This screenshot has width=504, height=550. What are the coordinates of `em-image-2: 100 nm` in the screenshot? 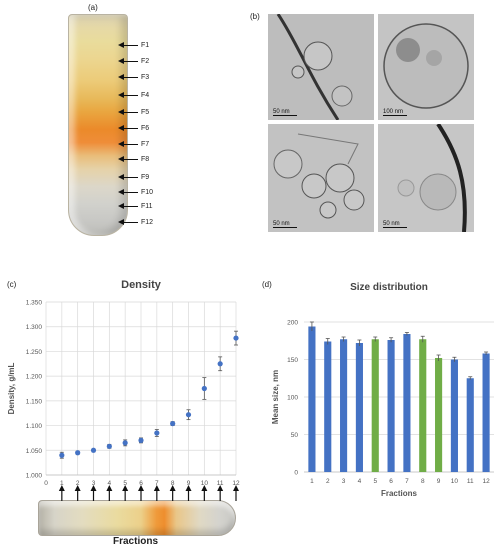 It's located at (426, 67).